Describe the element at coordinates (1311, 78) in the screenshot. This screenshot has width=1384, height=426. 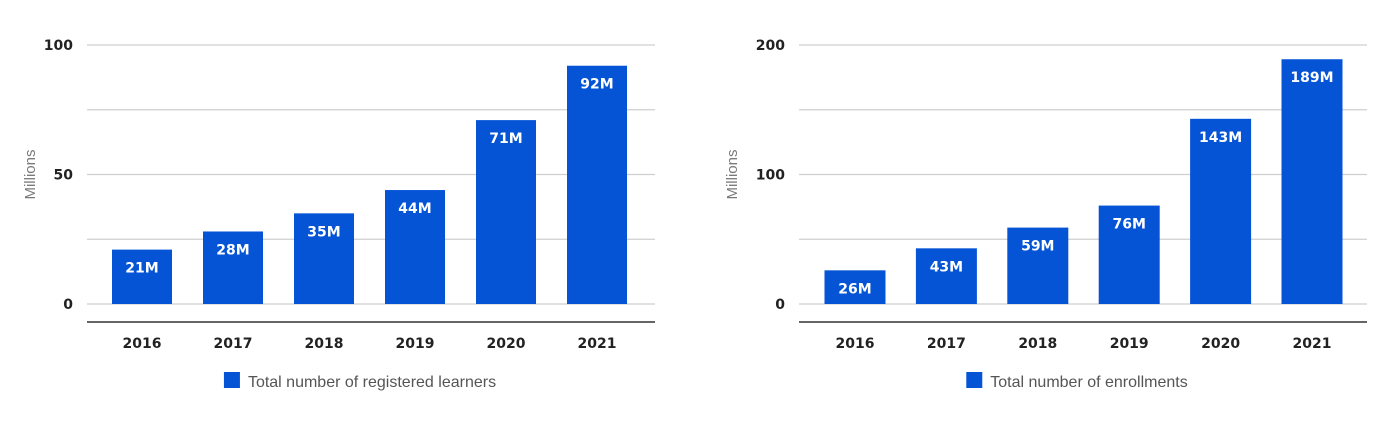
I see `bar-value-label: 189M` at that location.